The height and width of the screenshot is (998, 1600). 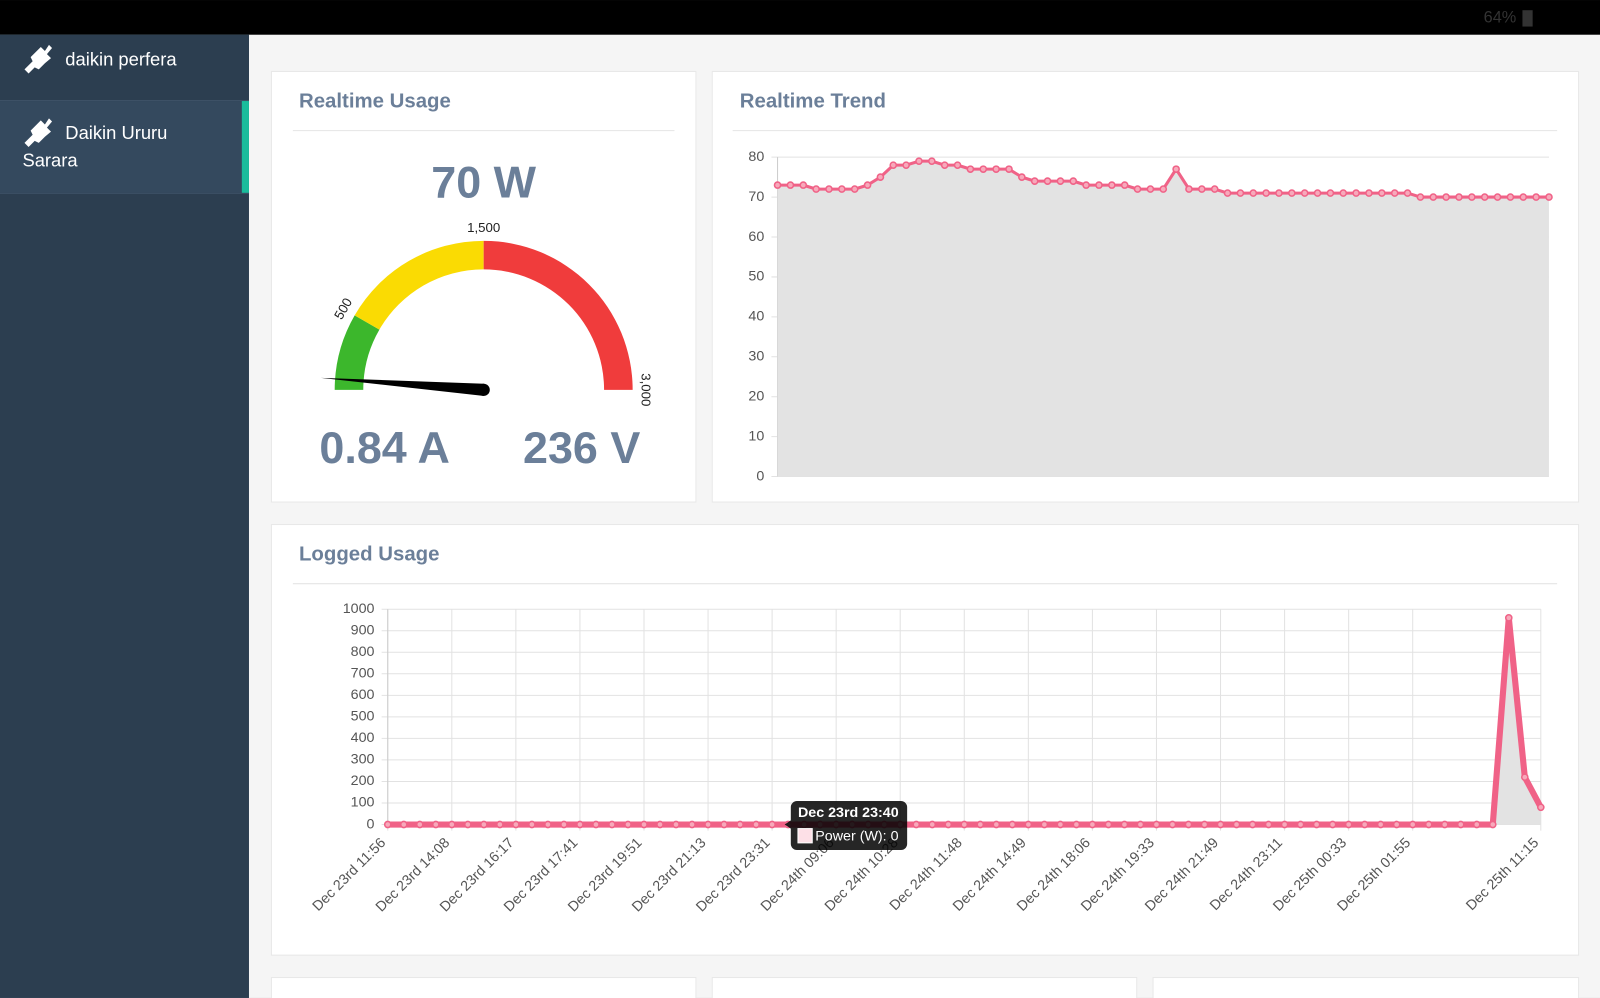 I want to click on plug-icon, so click(x=38, y=132).